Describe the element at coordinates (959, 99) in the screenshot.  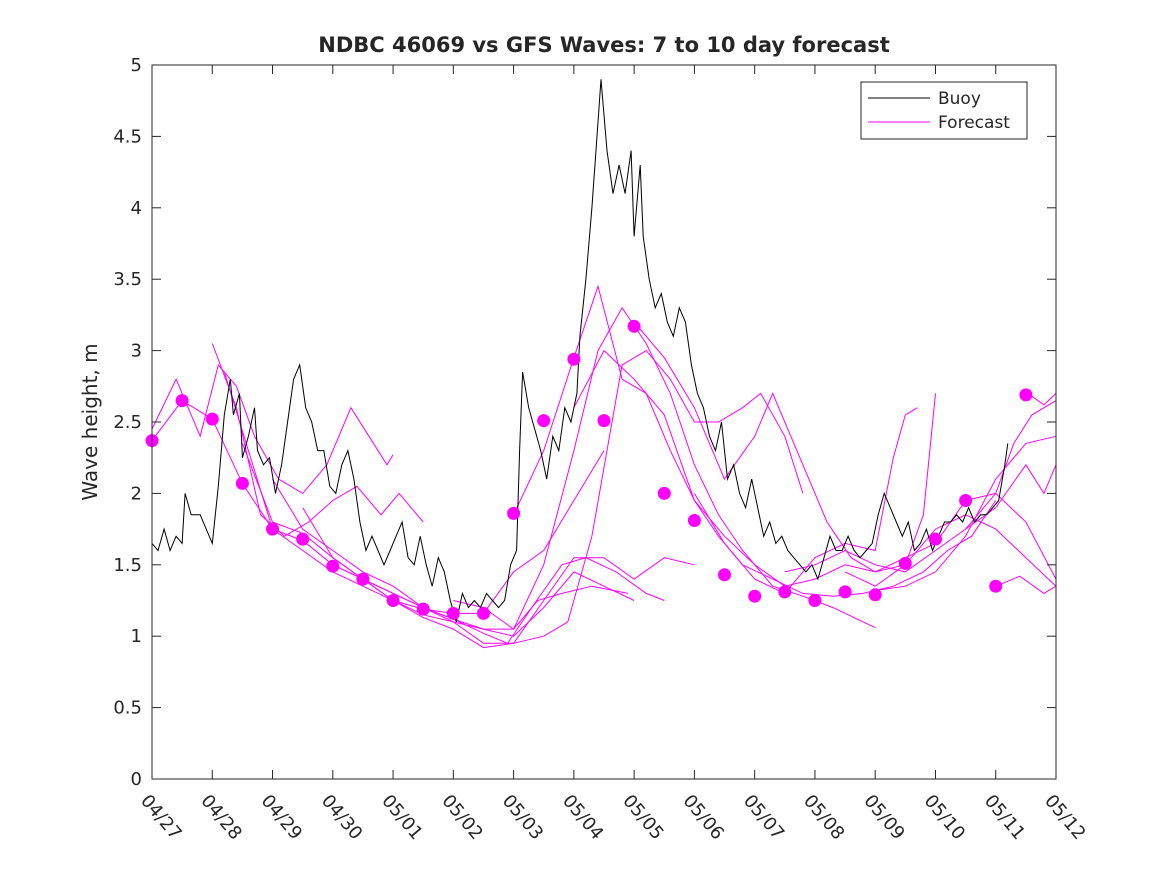
I see `legend-label-buoy: Buoy` at that location.